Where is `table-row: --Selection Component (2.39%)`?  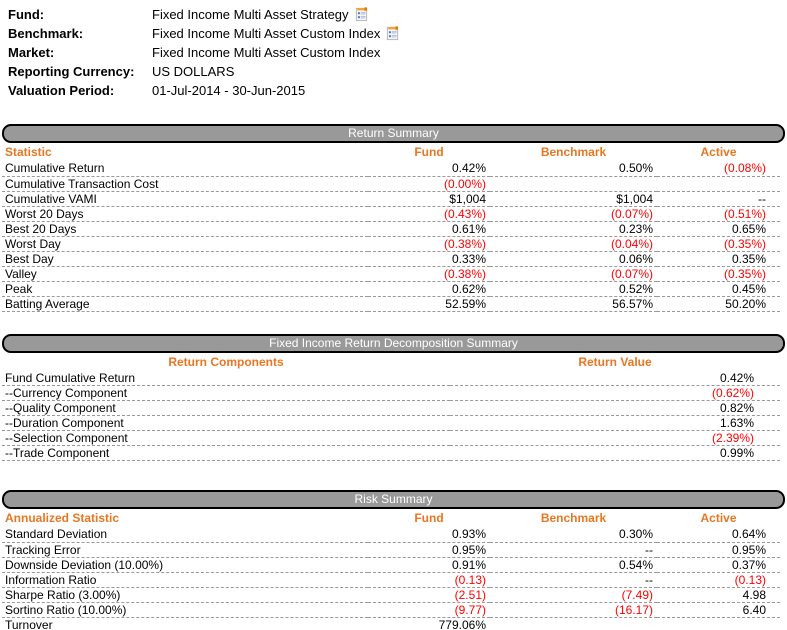 table-row: --Selection Component (2.39%) is located at coordinates (391, 438).